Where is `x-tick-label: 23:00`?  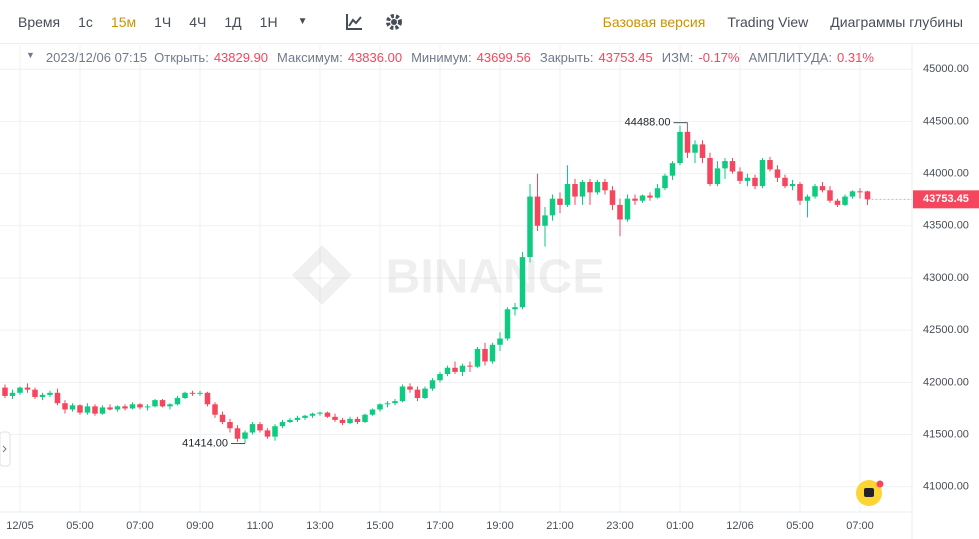
x-tick-label: 23:00 is located at coordinates (620, 526).